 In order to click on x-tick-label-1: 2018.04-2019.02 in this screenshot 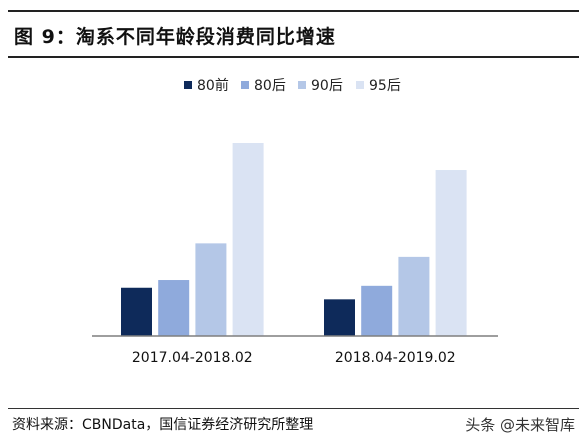, I will do `click(395, 358)`.